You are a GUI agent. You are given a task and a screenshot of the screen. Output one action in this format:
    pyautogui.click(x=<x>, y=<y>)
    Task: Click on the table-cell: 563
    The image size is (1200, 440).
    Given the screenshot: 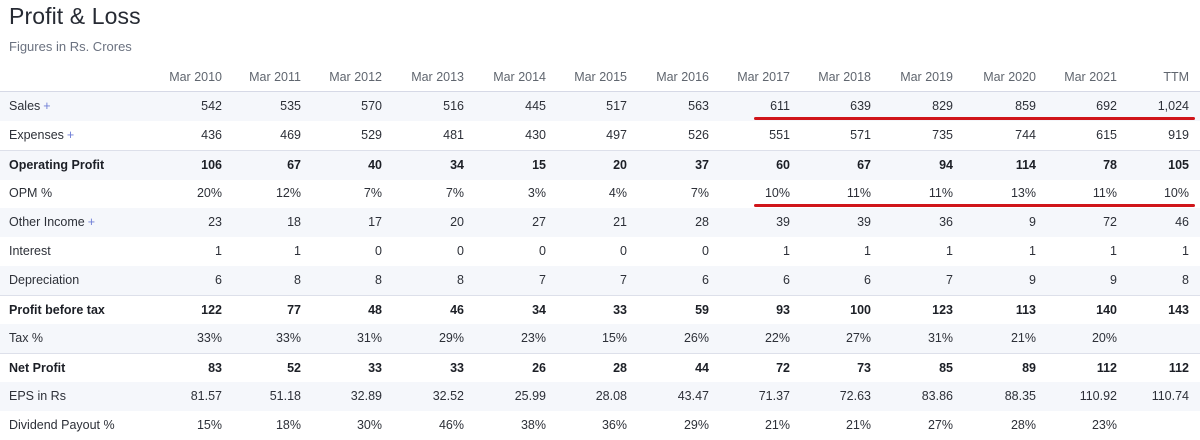 What is the action you would take?
    pyautogui.click(x=698, y=106)
    